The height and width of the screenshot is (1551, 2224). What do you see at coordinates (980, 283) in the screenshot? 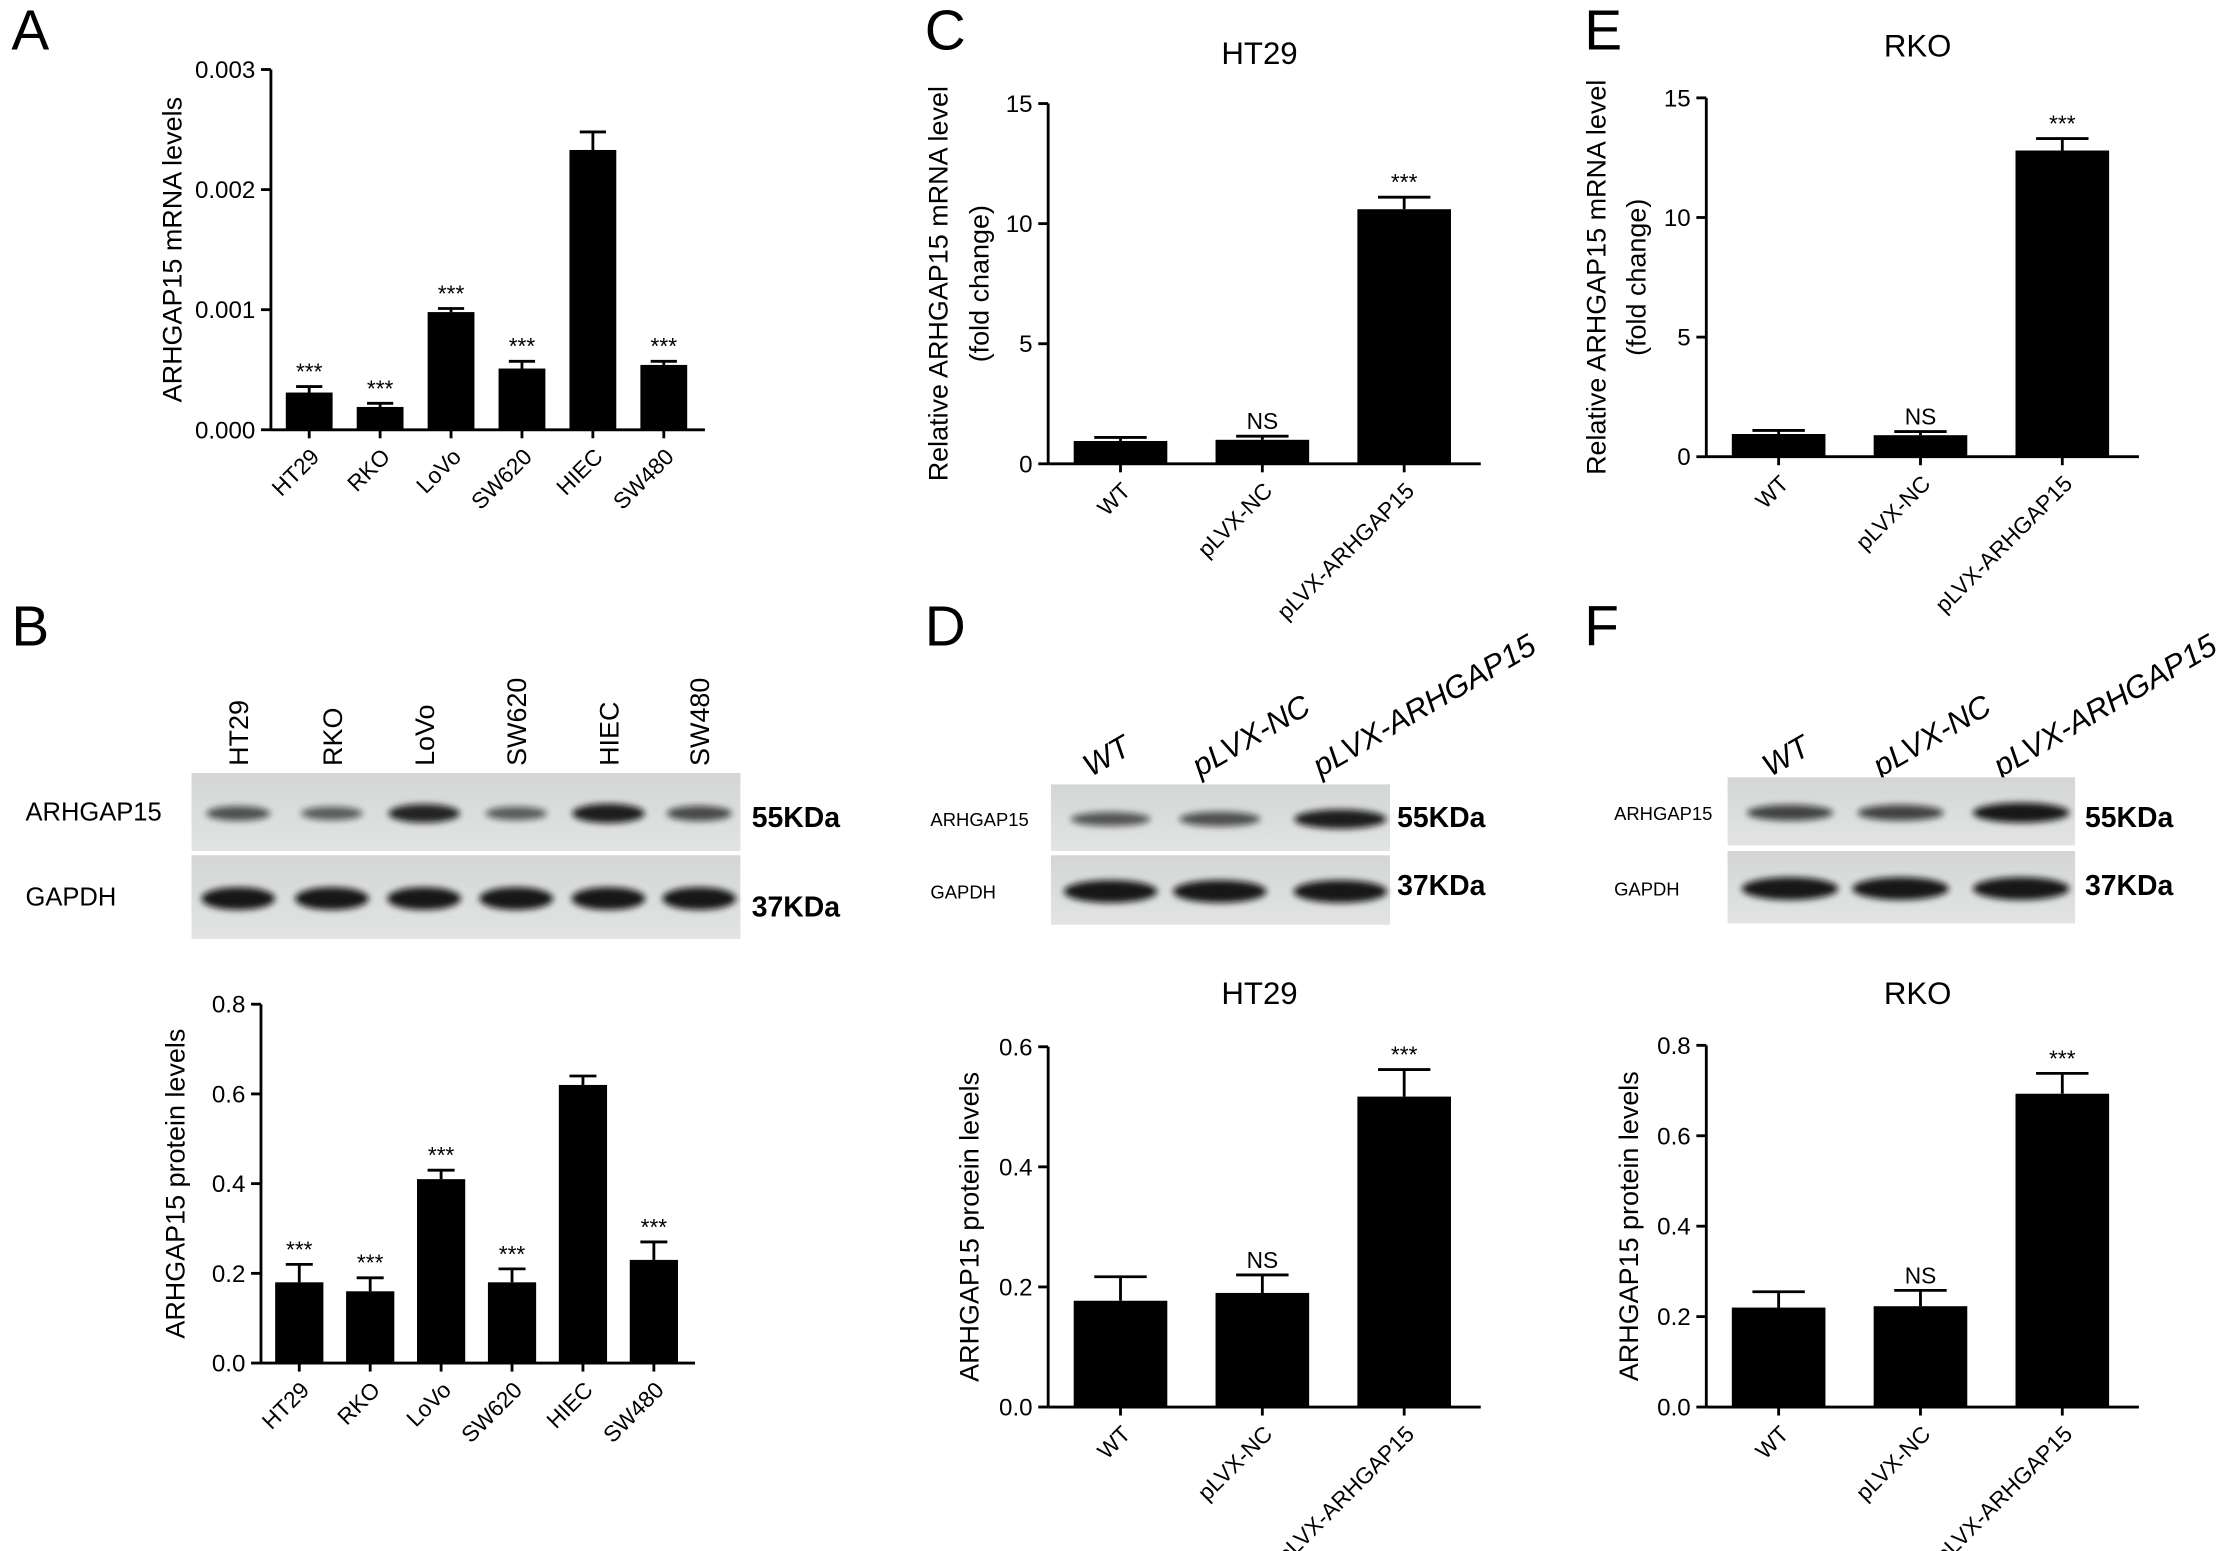
I see `y-axis-label: (fold change)` at bounding box center [980, 283].